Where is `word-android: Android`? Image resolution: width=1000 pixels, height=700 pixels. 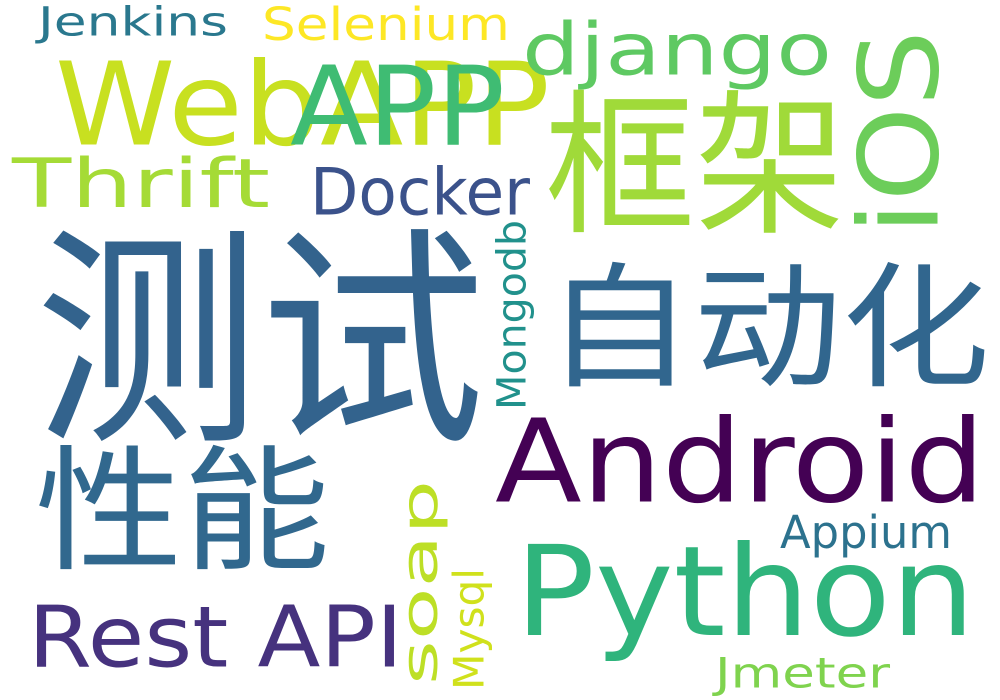 word-android: Android is located at coordinates (740, 462).